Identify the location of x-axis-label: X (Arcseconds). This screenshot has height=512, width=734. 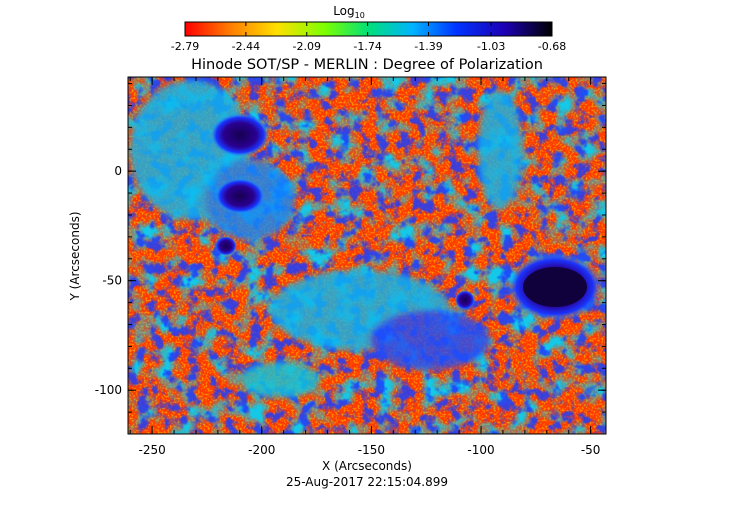
(367, 466).